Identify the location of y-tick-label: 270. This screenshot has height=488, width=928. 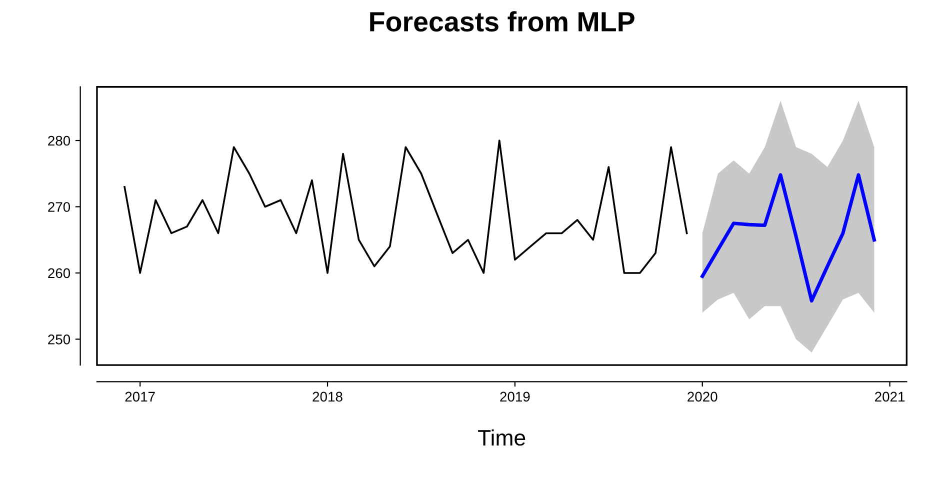
(59, 207).